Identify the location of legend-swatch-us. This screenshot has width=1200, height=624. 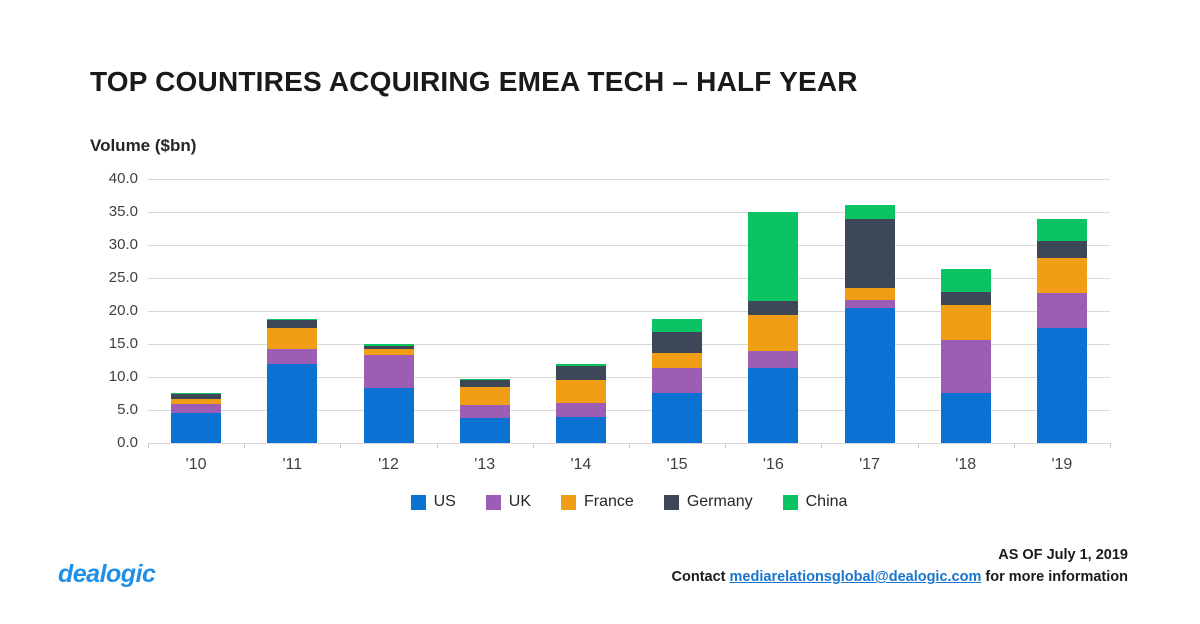
(418, 502).